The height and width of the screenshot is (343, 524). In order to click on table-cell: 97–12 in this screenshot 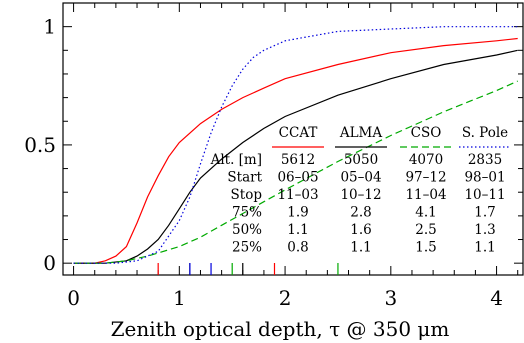, I will do `click(425, 178)`.